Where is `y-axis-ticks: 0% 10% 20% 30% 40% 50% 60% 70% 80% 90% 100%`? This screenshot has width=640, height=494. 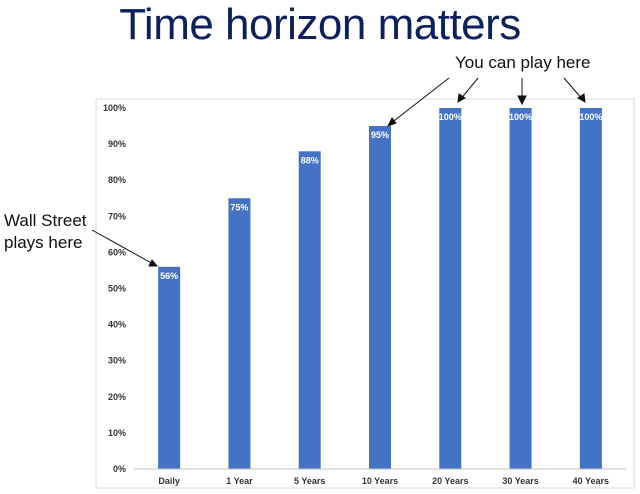 y-axis-ticks: 0% 10% 20% 30% 40% 50% 60% 70% 80% 90% 100% is located at coordinates (114, 288).